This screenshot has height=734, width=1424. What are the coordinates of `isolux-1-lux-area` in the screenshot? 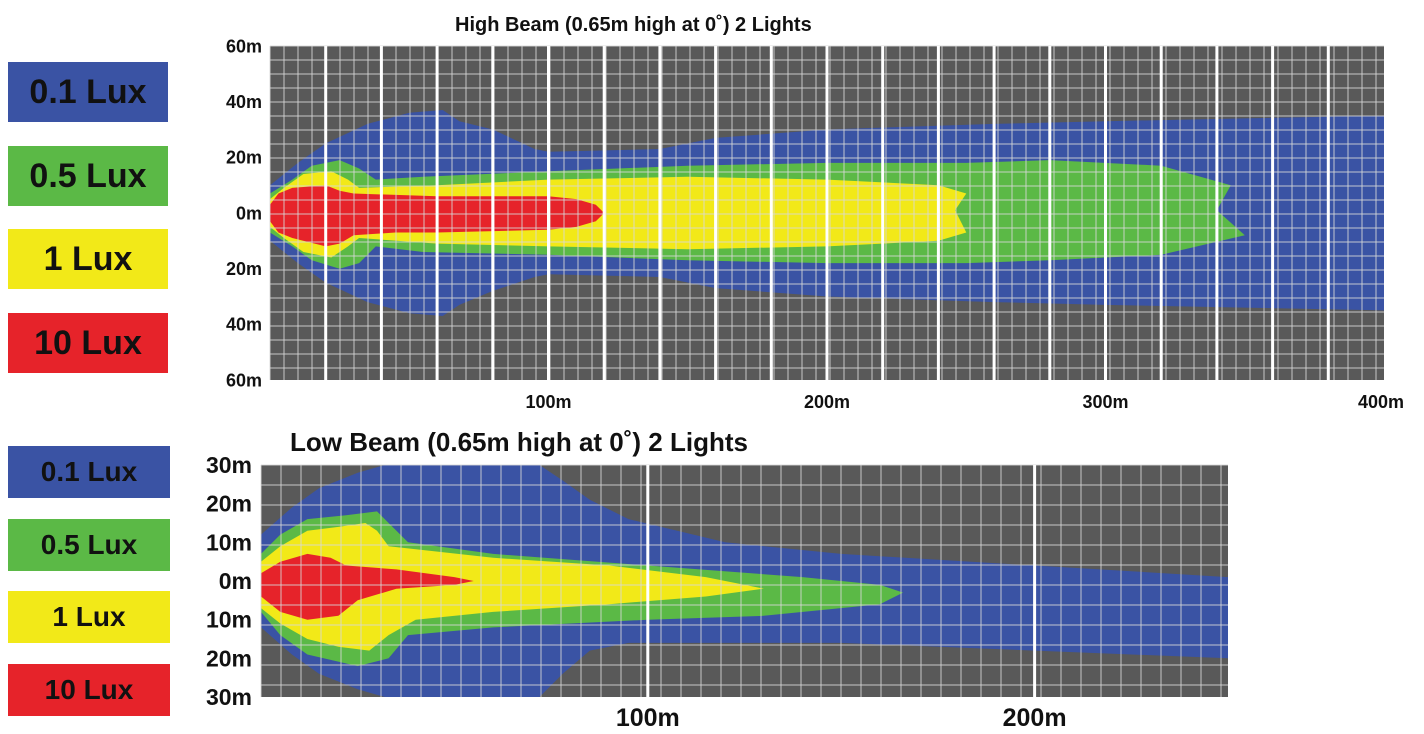 It's located at (512, 587).